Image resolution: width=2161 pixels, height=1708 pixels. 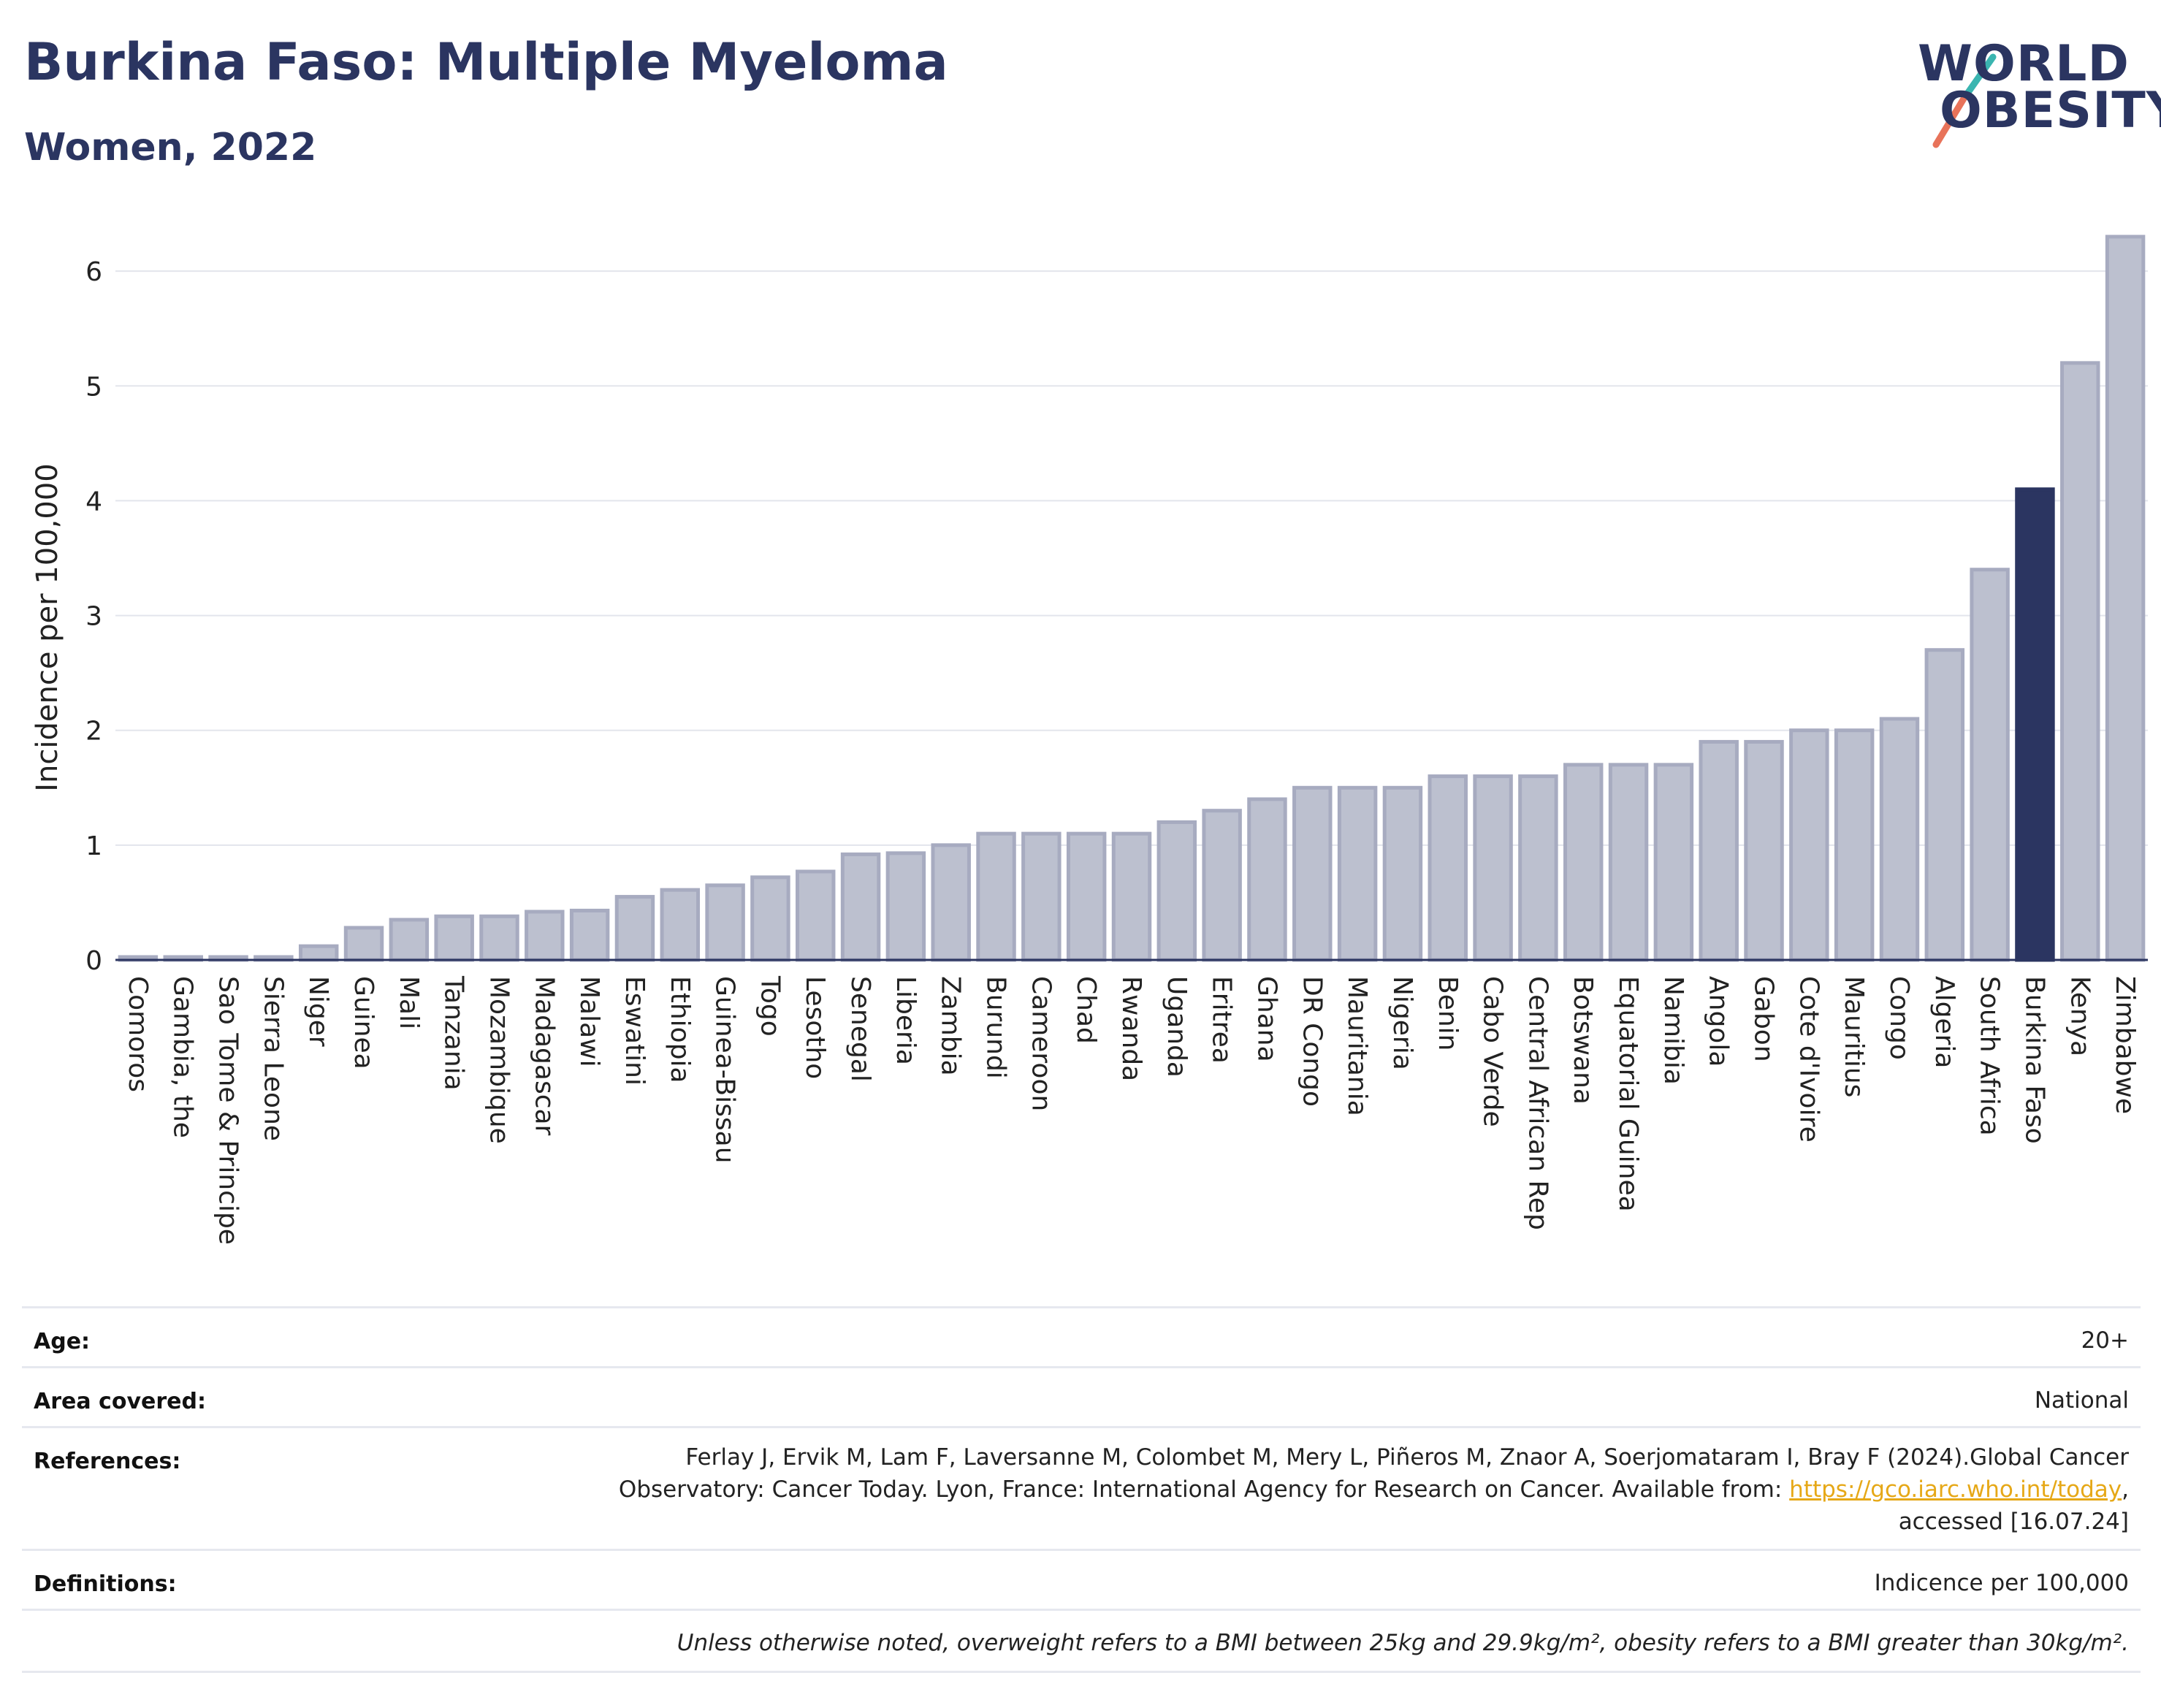 I want to click on x-tick-label: Togo, so click(x=770, y=1006).